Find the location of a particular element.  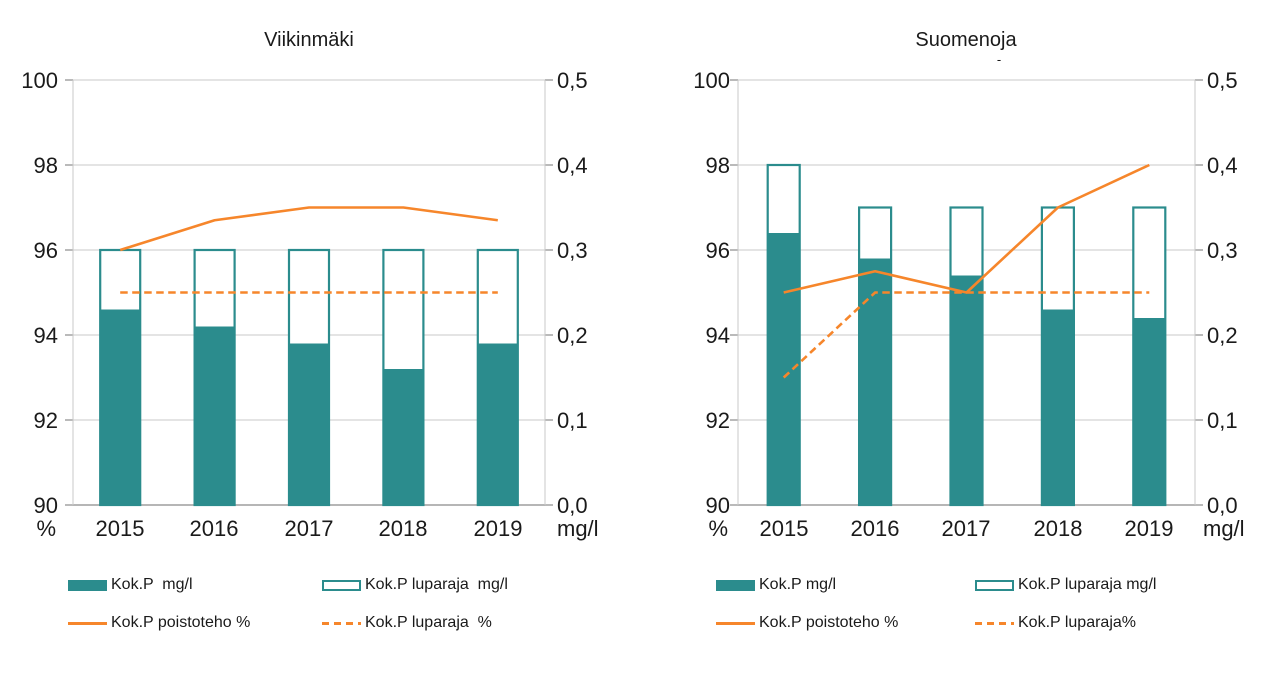

bars is located at coordinates (309, 377).